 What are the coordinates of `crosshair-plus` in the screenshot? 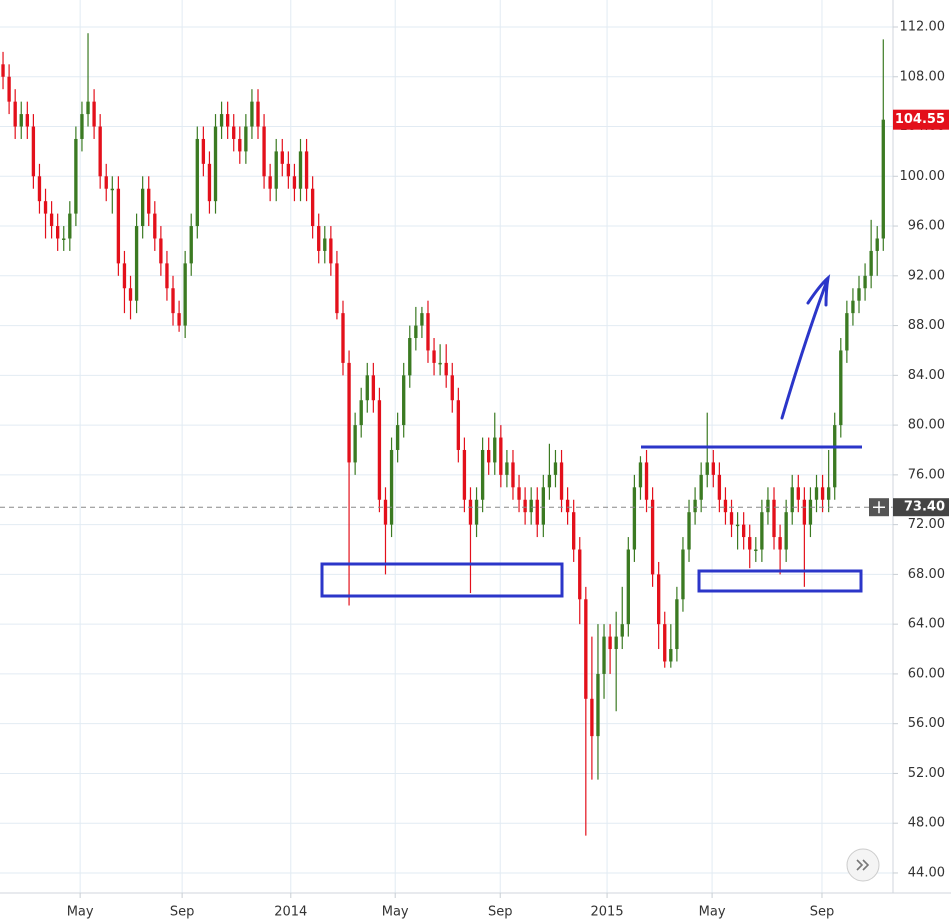 It's located at (879, 507).